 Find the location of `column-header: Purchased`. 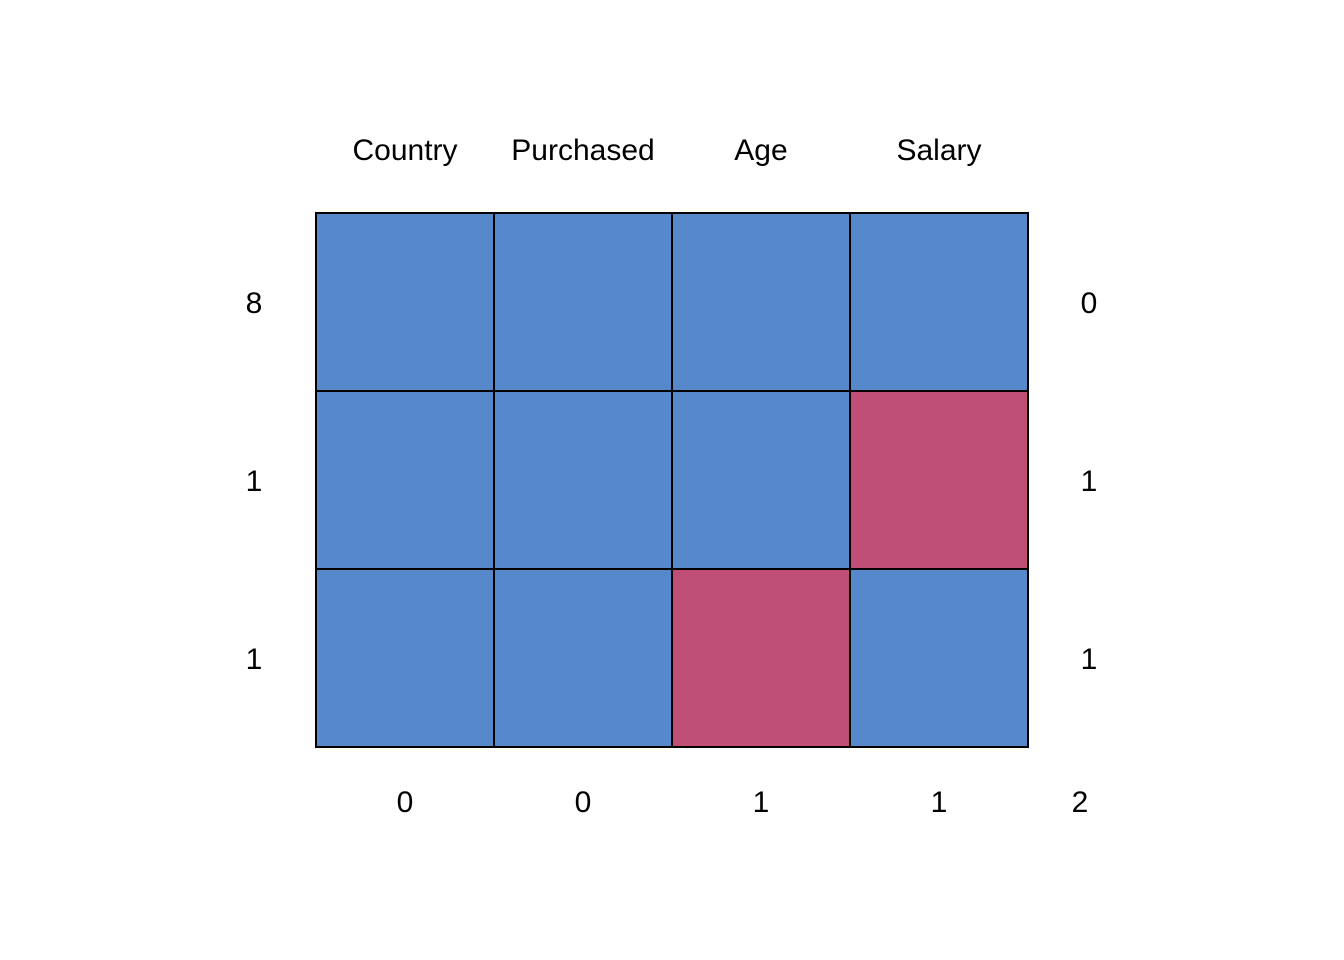

column-header: Purchased is located at coordinates (582, 150).